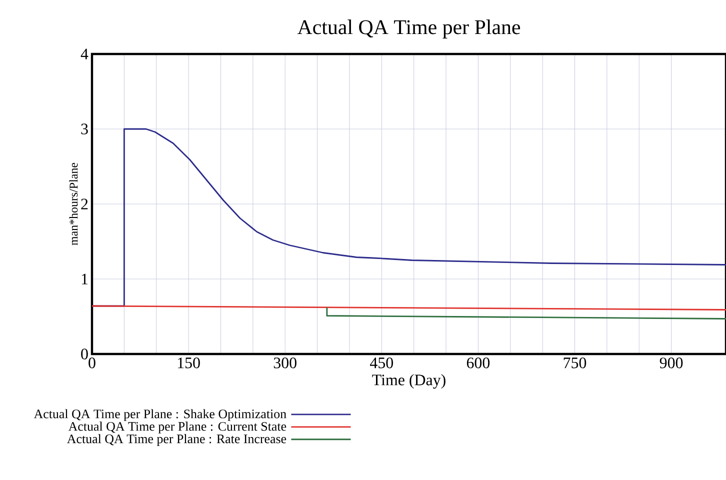  What do you see at coordinates (84, 54) in the screenshot?
I see `y-tick-label: 4` at bounding box center [84, 54].